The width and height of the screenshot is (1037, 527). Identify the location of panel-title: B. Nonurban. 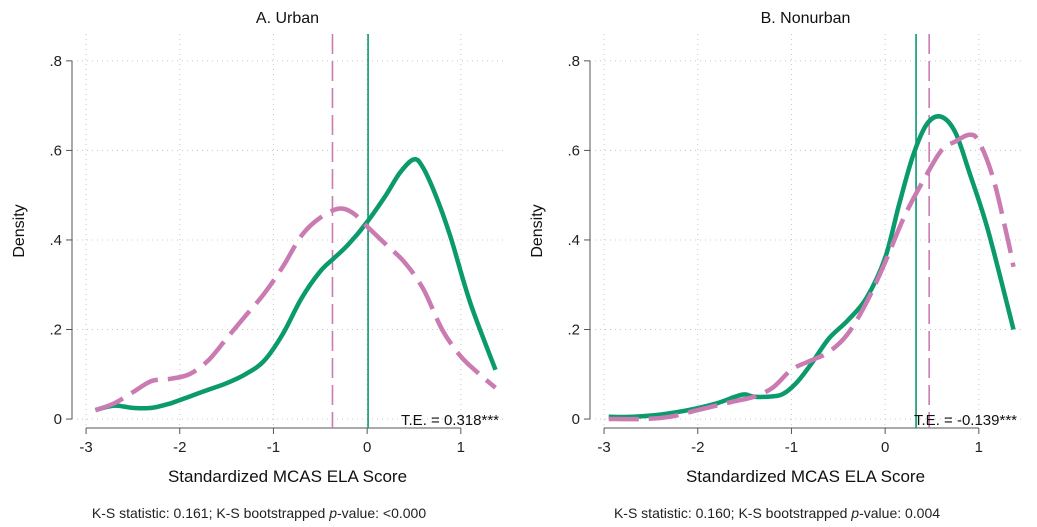
(806, 18).